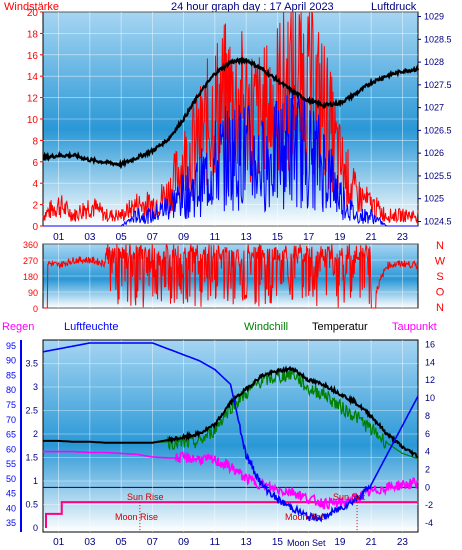 The image size is (462, 550). Describe the element at coordinates (438, 176) in the screenshot. I see `pressure-tick-label: 1025.5` at that location.